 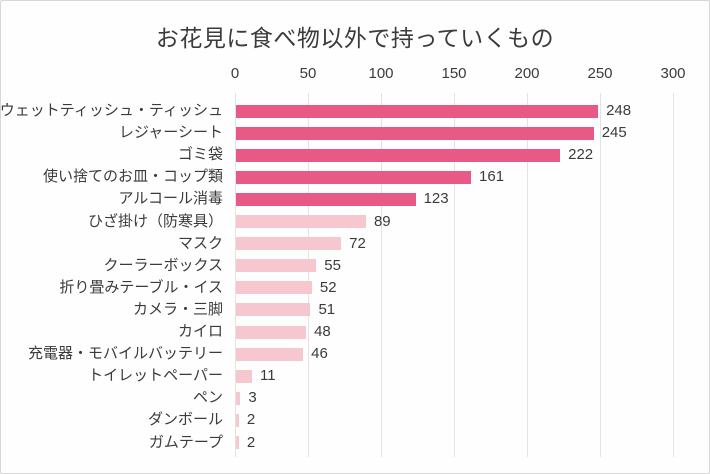 I want to click on x-axis-tick: 0, so click(x=235, y=73).